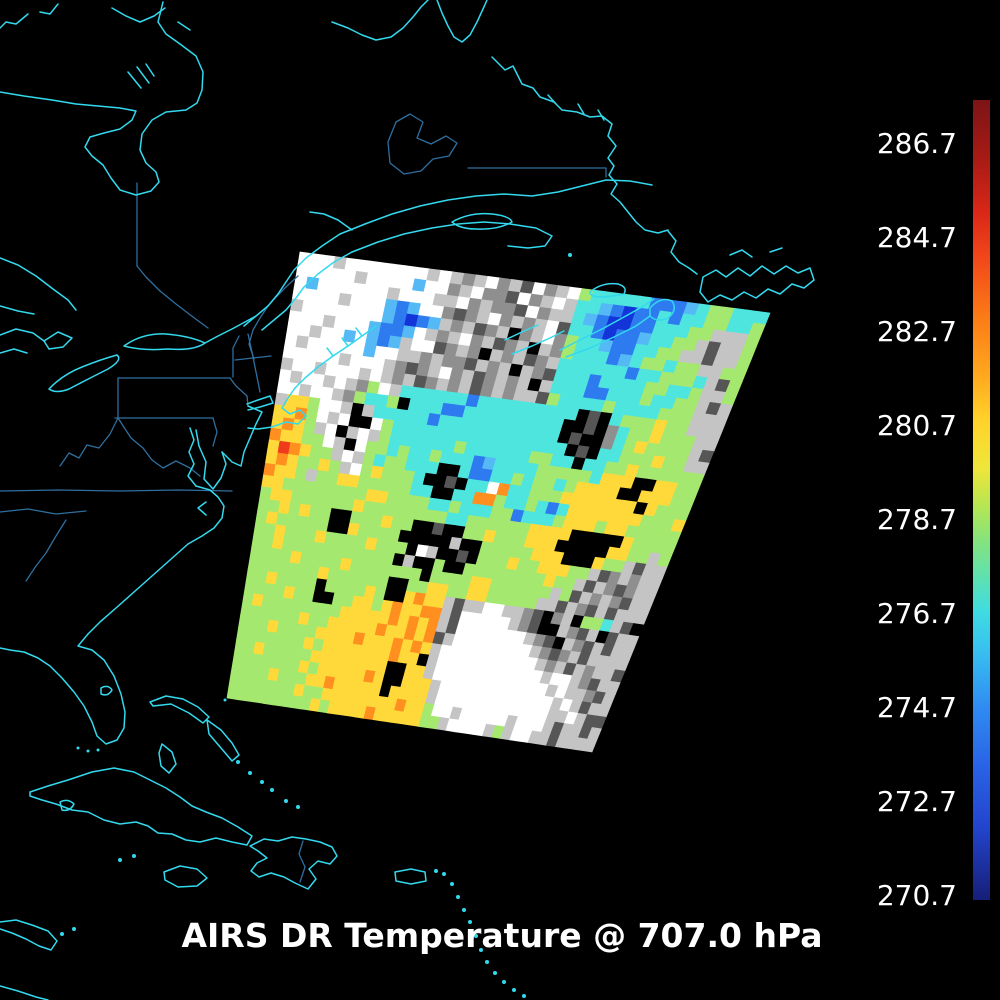  I want to click on colorbar-label: 272.7, so click(917, 801).